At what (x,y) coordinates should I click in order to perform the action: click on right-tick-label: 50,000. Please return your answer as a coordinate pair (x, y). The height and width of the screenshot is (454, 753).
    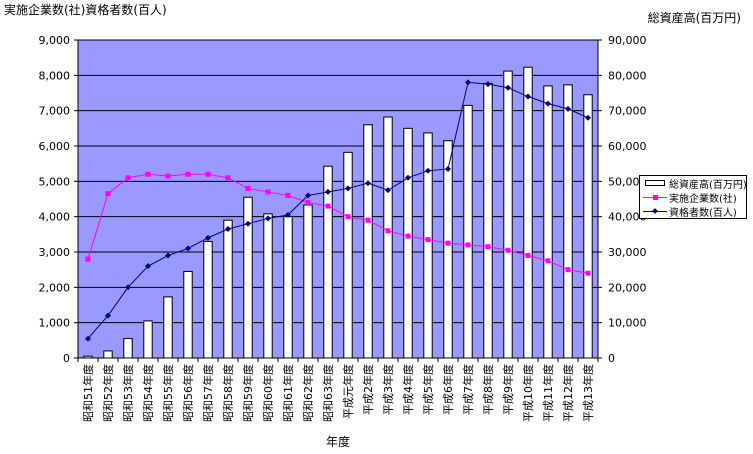
    Looking at the image, I should click on (627, 181).